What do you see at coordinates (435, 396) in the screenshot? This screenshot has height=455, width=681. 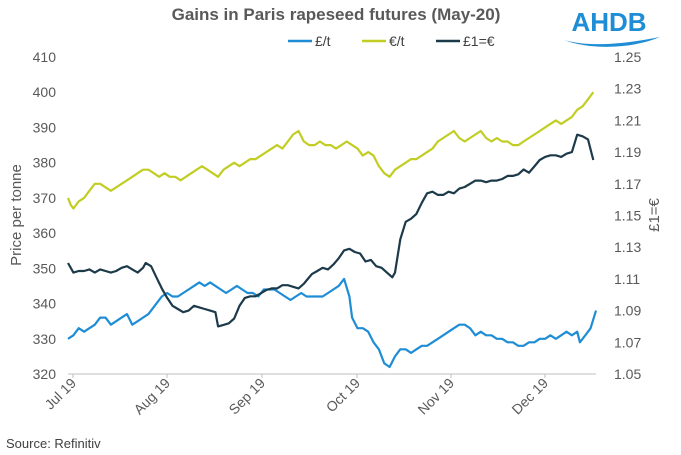 I see `x-tick-label: Nov 19` at bounding box center [435, 396].